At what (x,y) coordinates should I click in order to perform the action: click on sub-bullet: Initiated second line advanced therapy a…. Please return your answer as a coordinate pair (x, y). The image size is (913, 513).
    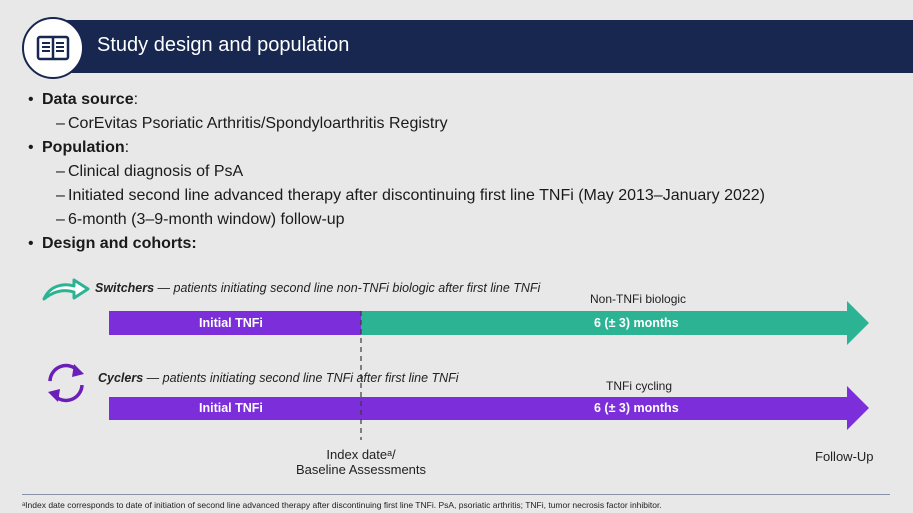
    Looking at the image, I should click on (396, 196).